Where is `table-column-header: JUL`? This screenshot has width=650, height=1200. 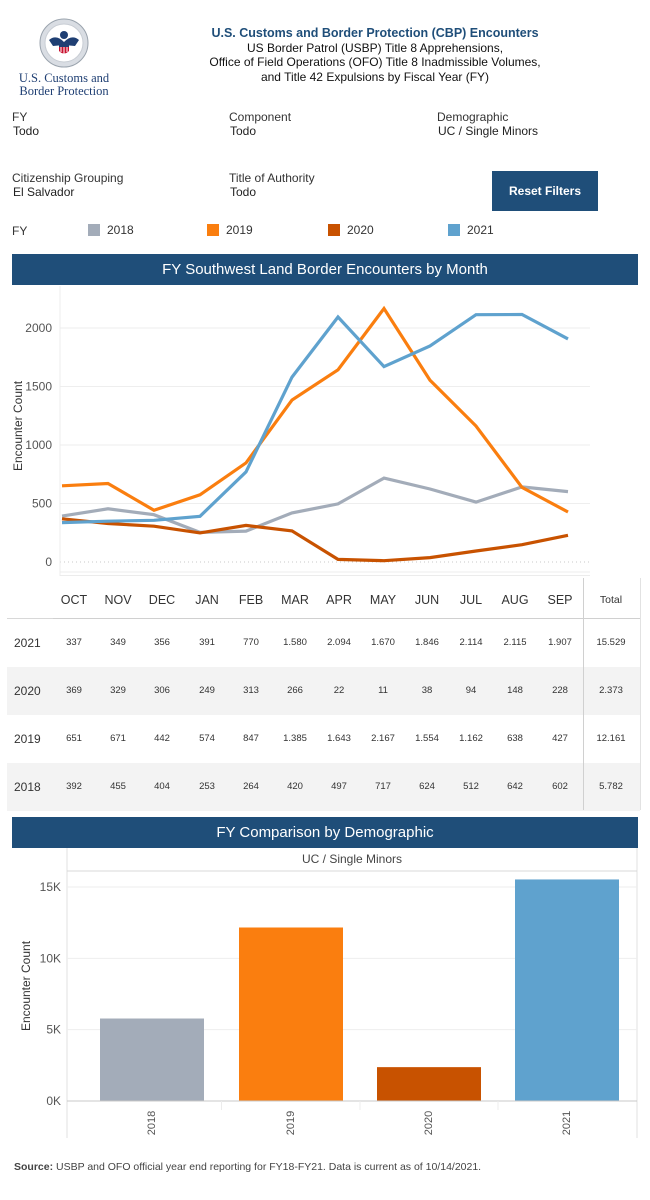 table-column-header: JUL is located at coordinates (471, 600).